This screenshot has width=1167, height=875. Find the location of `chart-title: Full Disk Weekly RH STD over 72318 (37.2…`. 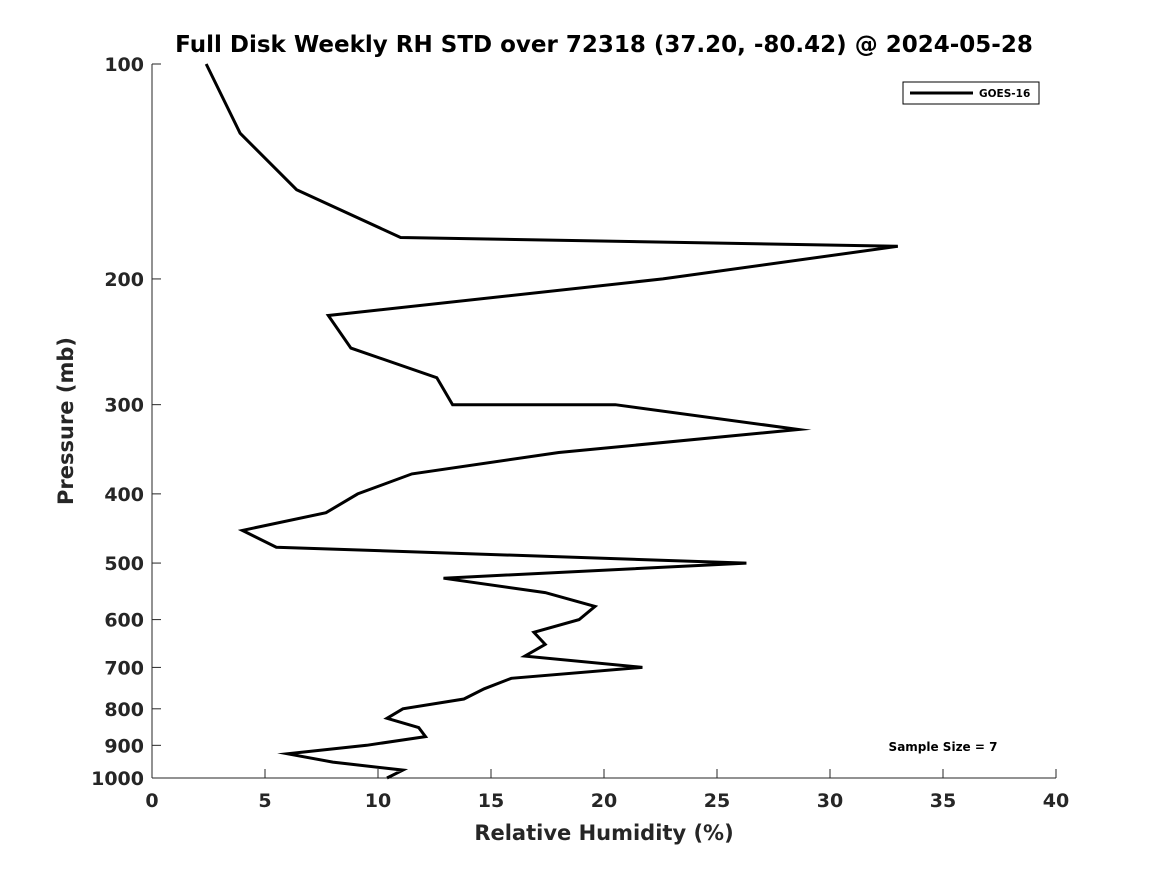

chart-title: Full Disk Weekly RH STD over 72318 (37.2… is located at coordinates (604, 45).